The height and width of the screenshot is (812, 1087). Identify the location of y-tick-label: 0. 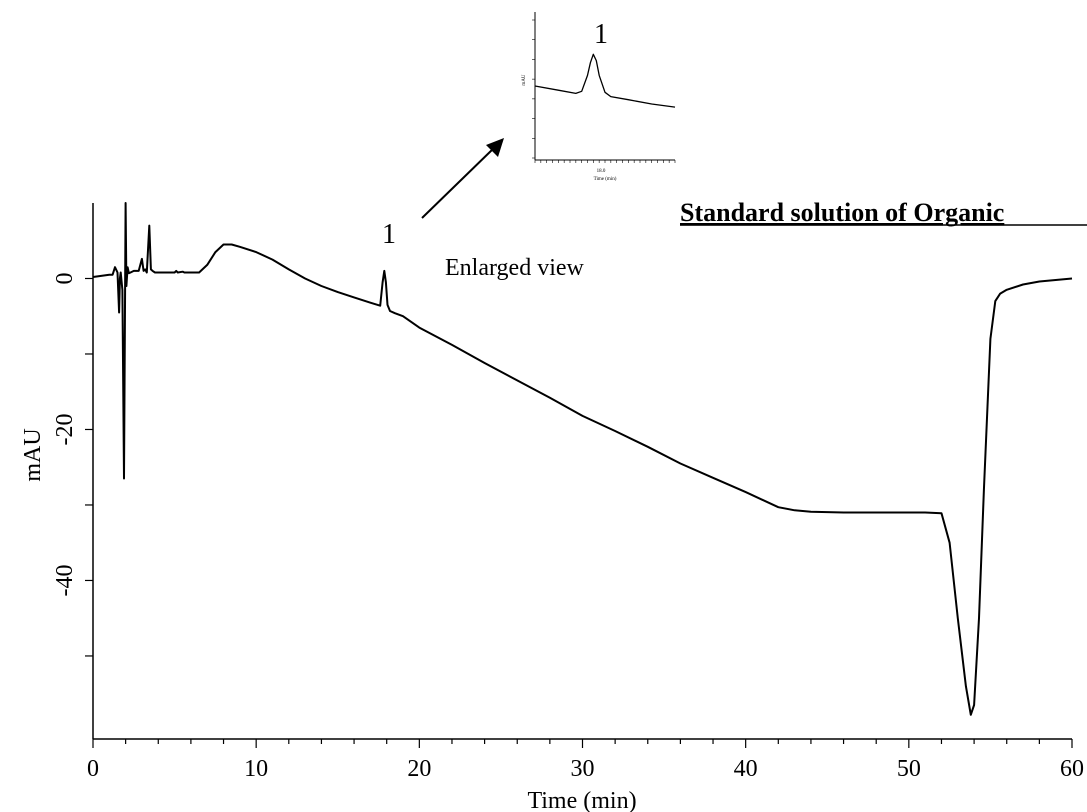
(65, 278).